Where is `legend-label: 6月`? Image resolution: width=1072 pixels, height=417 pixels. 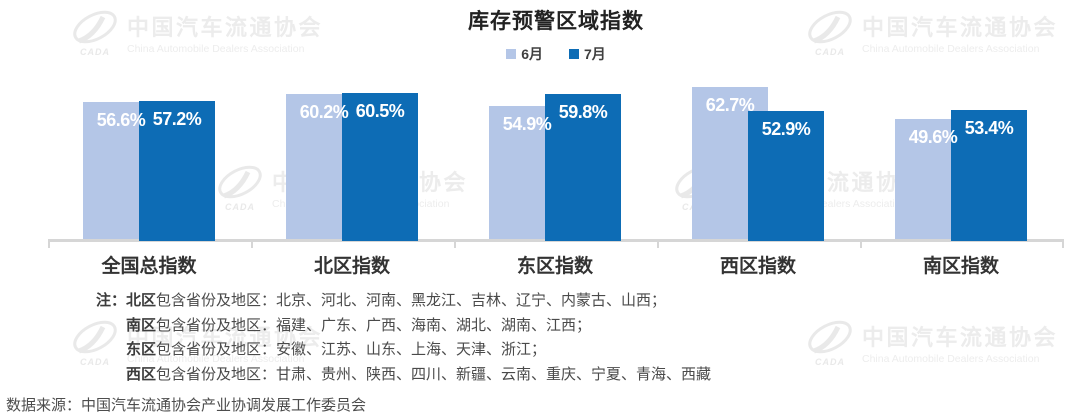
legend-label: 6月 is located at coordinates (532, 54).